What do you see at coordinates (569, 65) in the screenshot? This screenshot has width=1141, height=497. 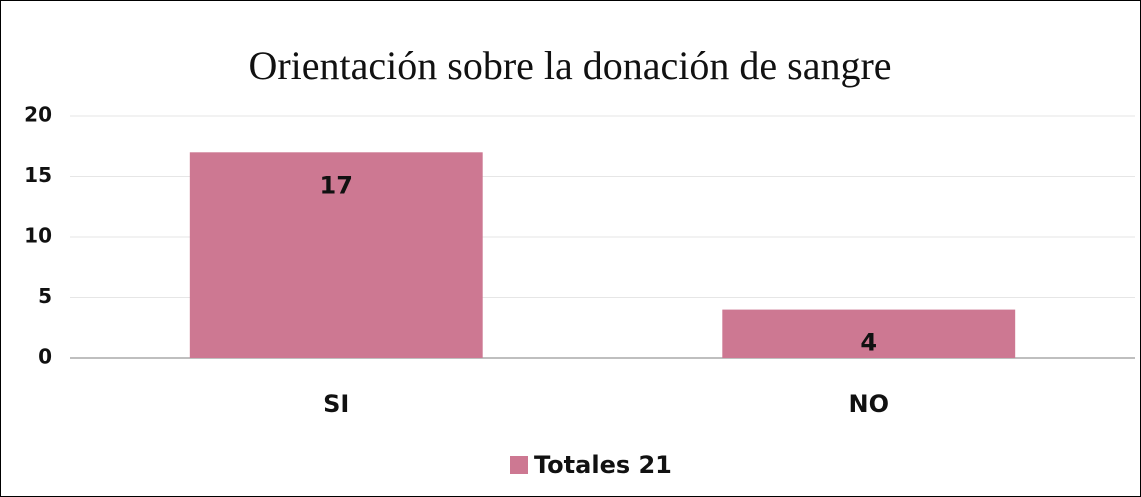 I see `chart-title: Orientación sobre la donación de sangre` at bounding box center [569, 65].